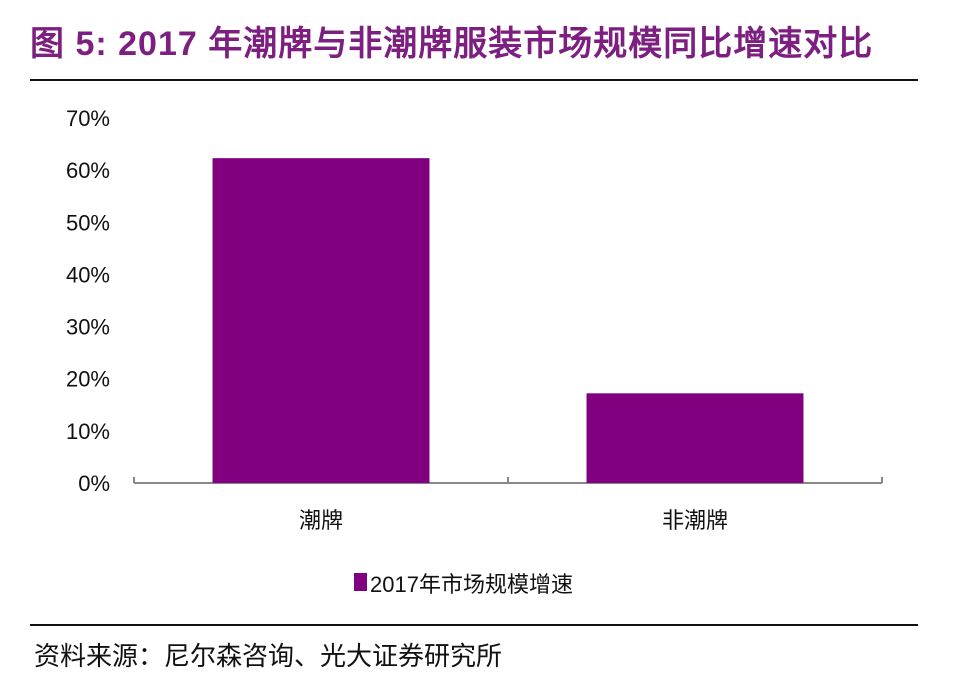 This screenshot has width=960, height=675. What do you see at coordinates (88, 170) in the screenshot?
I see `y-tick-label: 60%` at bounding box center [88, 170].